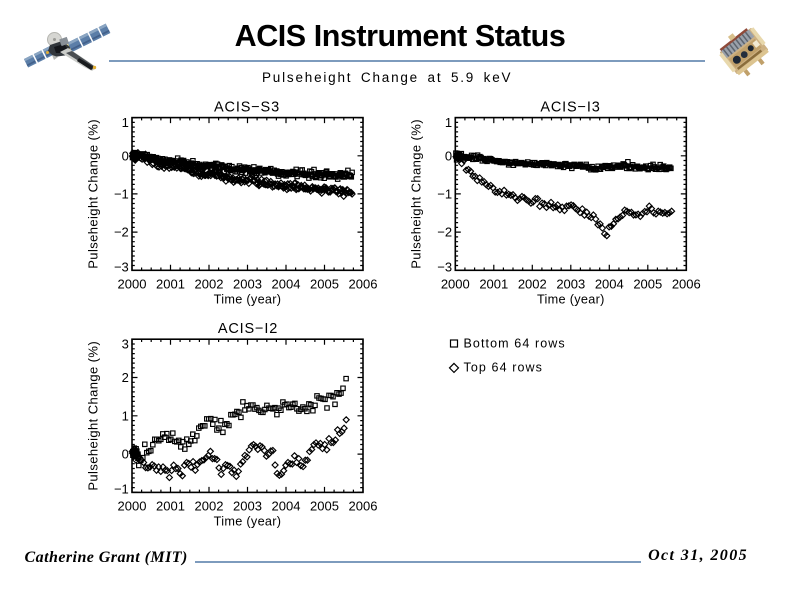 The width and height of the screenshot is (792, 612). What do you see at coordinates (570, 107) in the screenshot?
I see `svg-text: ACIS−I3` at bounding box center [570, 107].